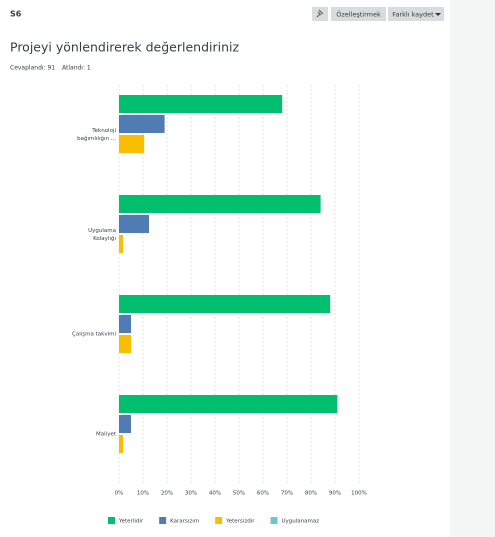 The height and width of the screenshot is (537, 495). What do you see at coordinates (143, 494) in the screenshot?
I see `x-tick-label: 10%` at bounding box center [143, 494].